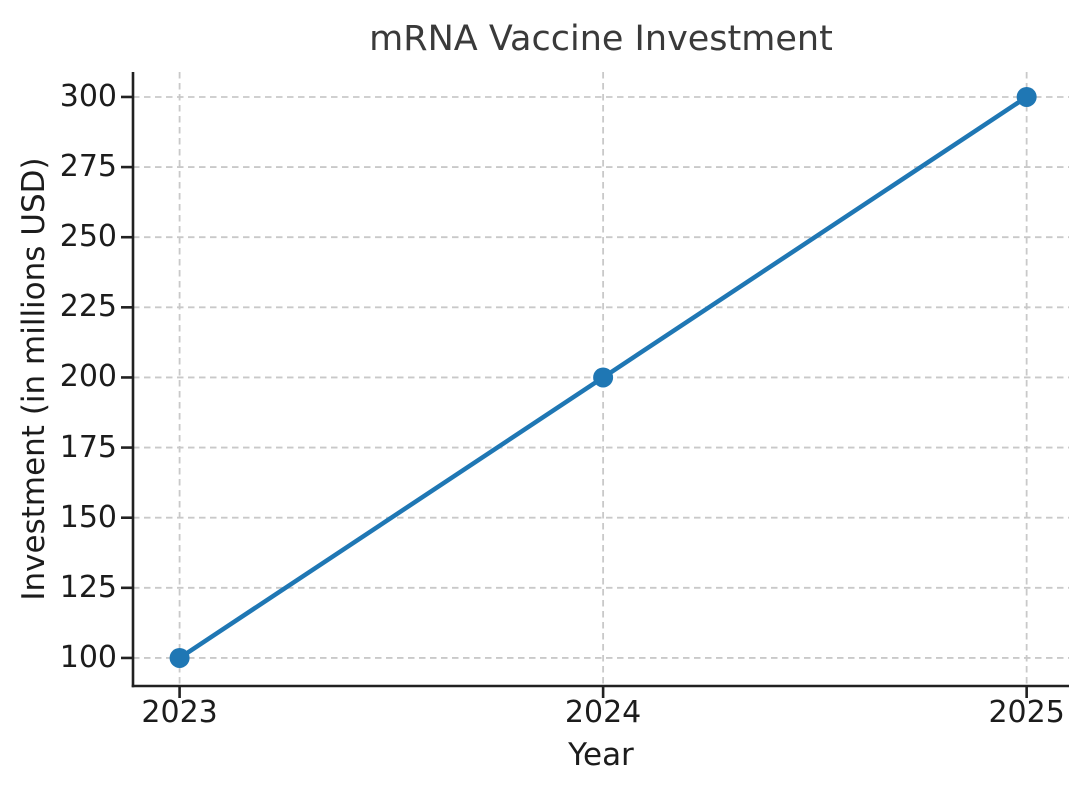 The image size is (1088, 793). Describe the element at coordinates (88, 377) in the screenshot. I see `y-tick-label: 200` at that location.